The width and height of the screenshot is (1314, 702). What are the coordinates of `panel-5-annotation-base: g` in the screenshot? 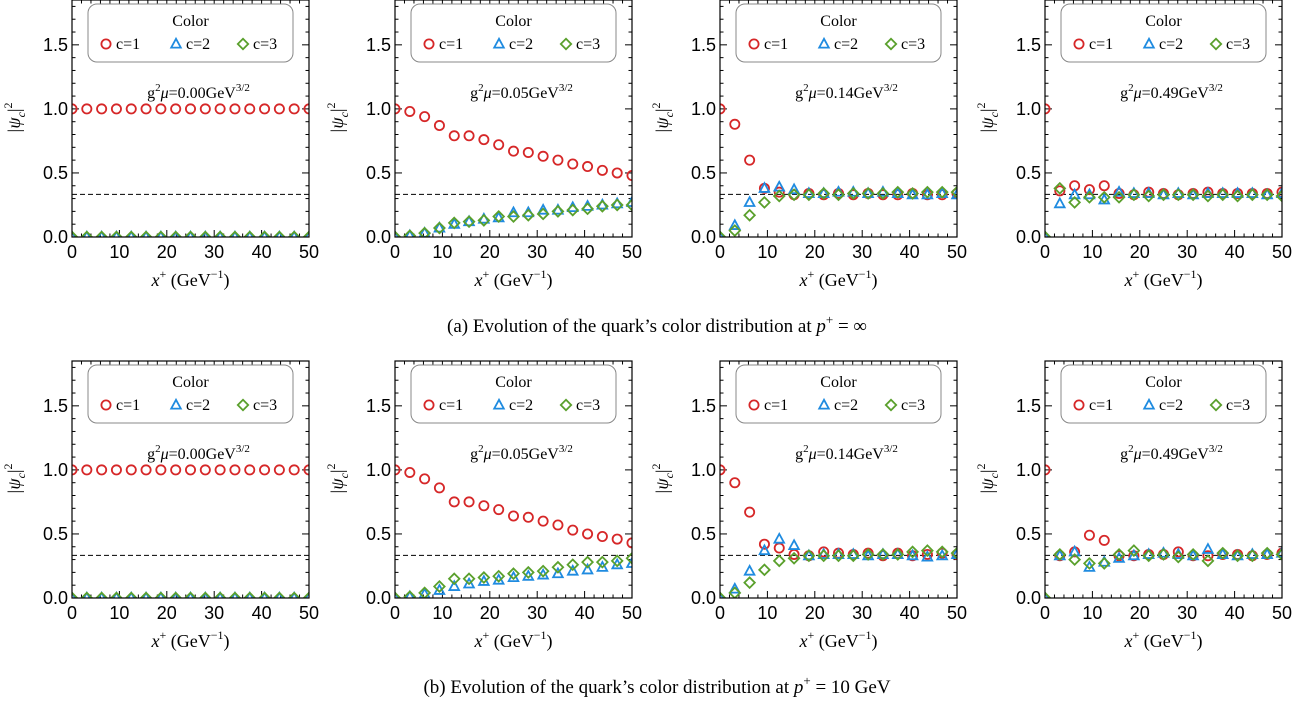 It's located at (151, 454).